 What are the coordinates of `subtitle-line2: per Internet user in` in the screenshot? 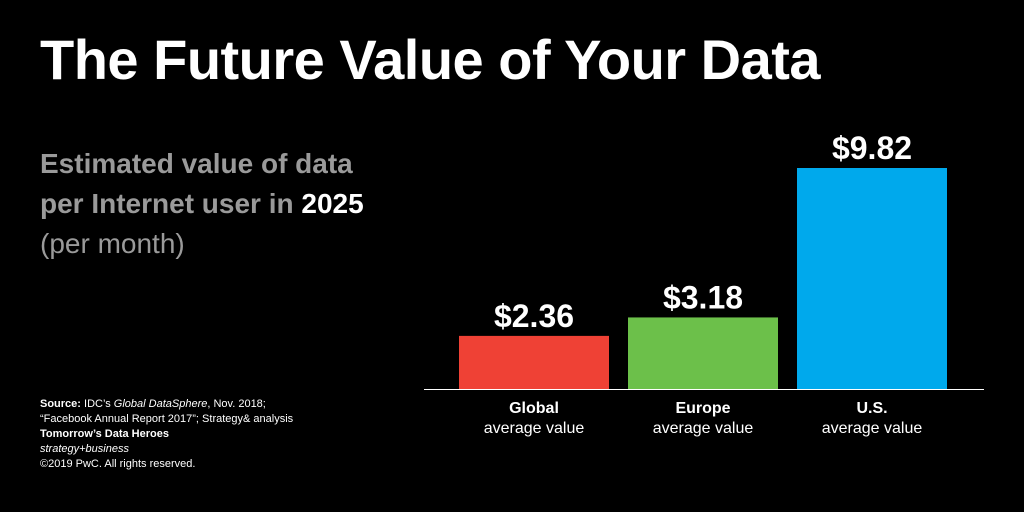 It's located at (167, 203).